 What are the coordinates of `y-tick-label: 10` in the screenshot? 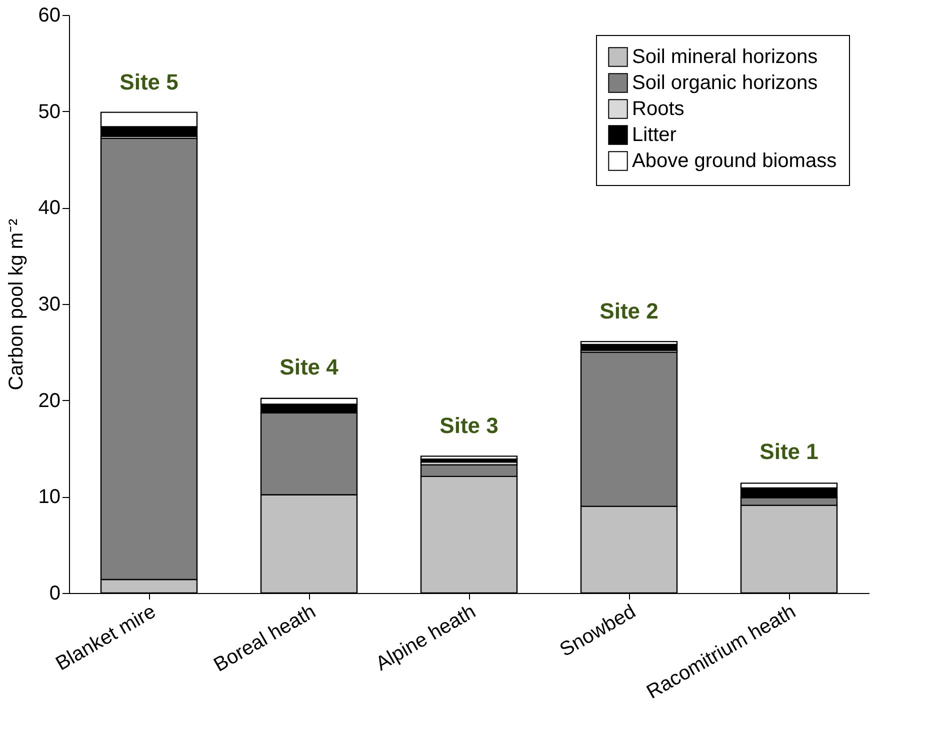 It's located at (49, 497).